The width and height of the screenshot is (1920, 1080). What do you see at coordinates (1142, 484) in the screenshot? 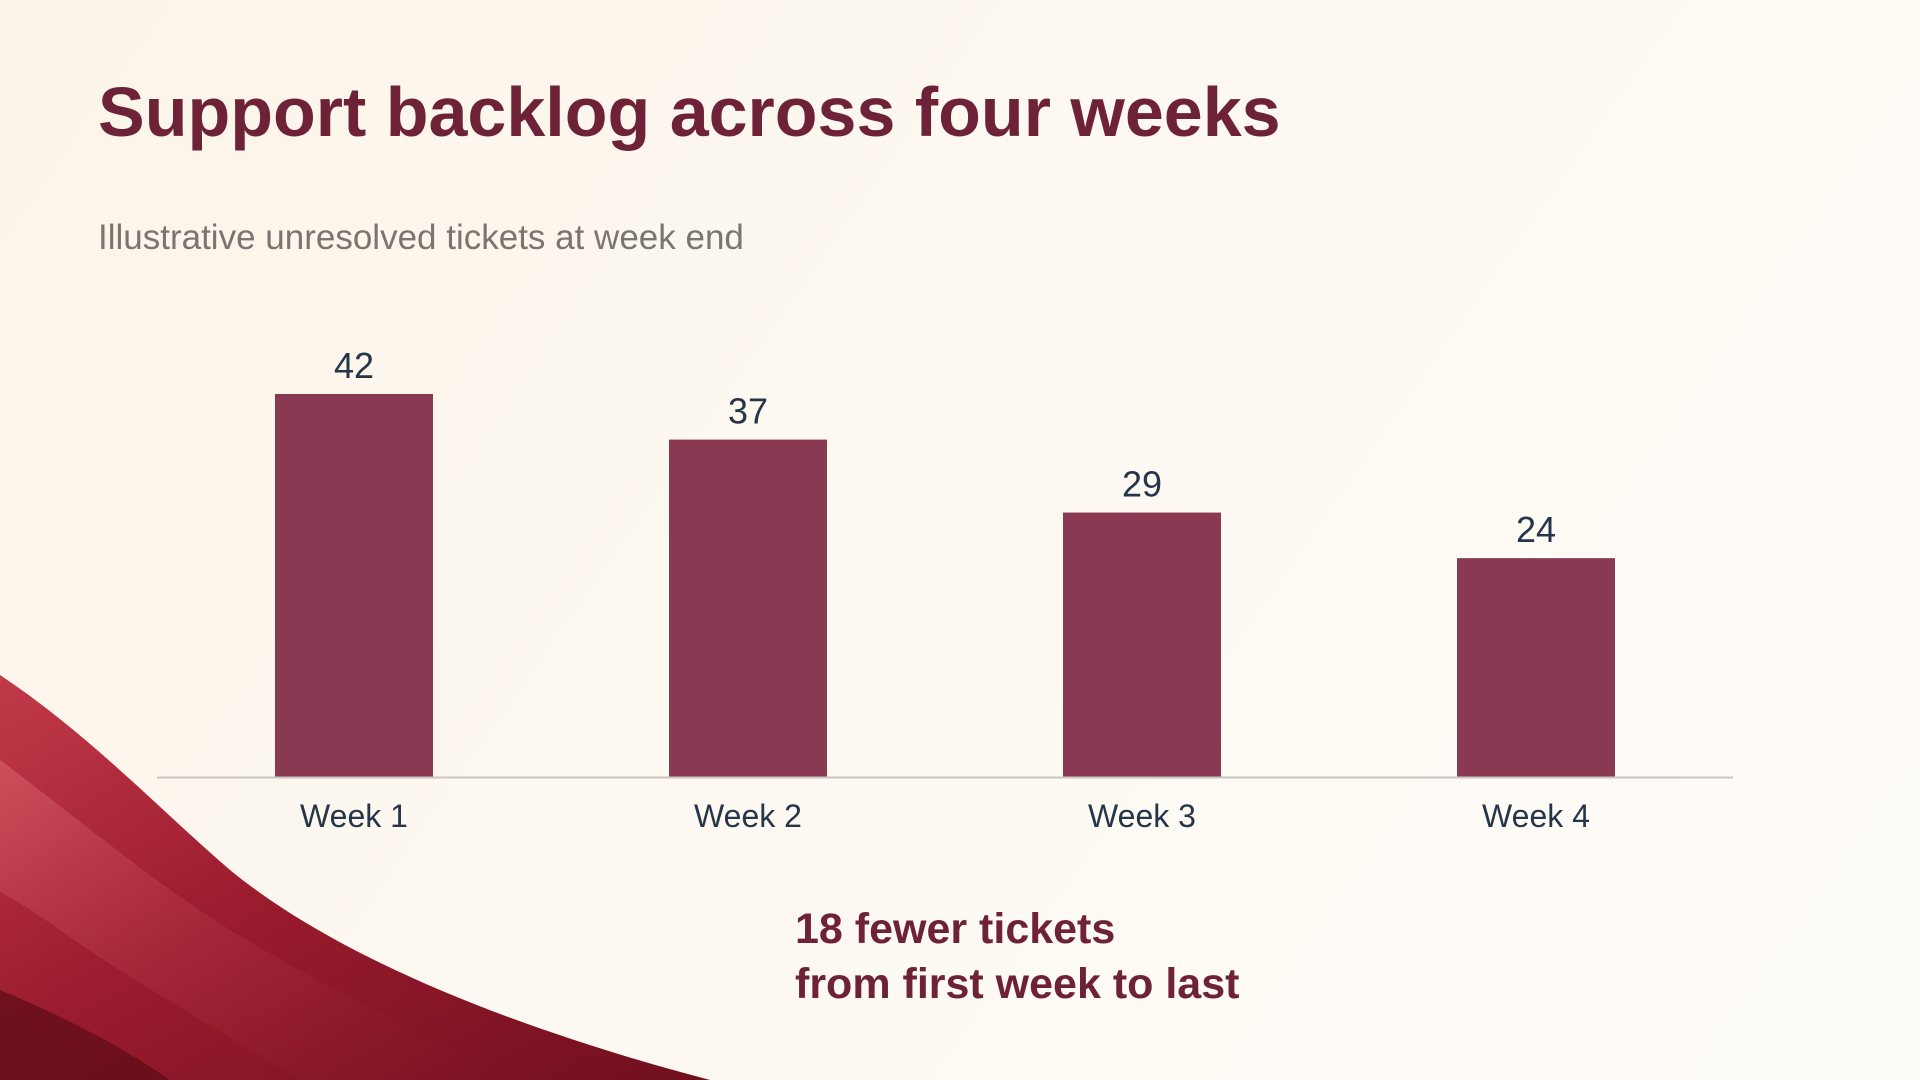
I see `data-label-week-3: 29` at bounding box center [1142, 484].